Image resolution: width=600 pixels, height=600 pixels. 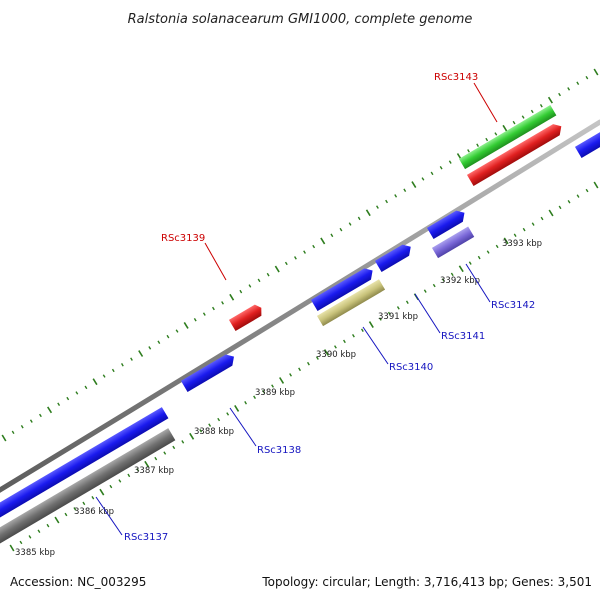 What do you see at coordinates (587, 141) in the screenshot?
I see `feature-cds-edge` at bounding box center [587, 141].